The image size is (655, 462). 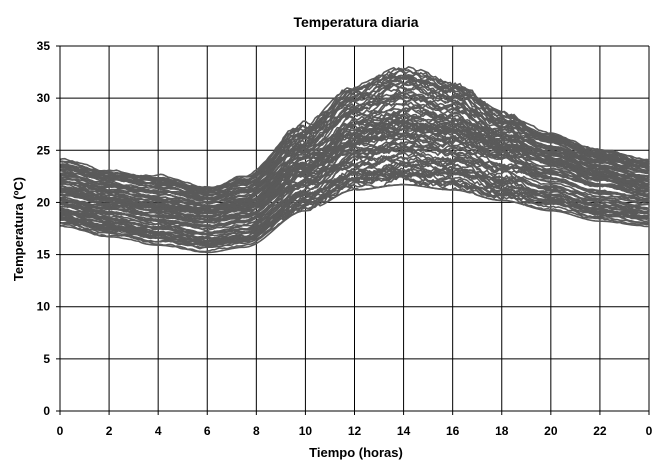 What do you see at coordinates (44, 307) in the screenshot?
I see `y-tick-label: 10` at bounding box center [44, 307].